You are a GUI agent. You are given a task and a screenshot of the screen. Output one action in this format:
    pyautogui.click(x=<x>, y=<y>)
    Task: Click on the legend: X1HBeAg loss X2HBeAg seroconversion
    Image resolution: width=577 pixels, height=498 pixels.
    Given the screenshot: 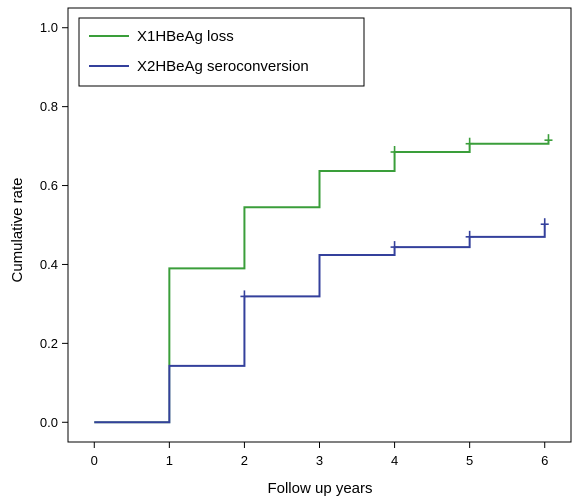 What is the action you would take?
    pyautogui.click(x=221, y=52)
    